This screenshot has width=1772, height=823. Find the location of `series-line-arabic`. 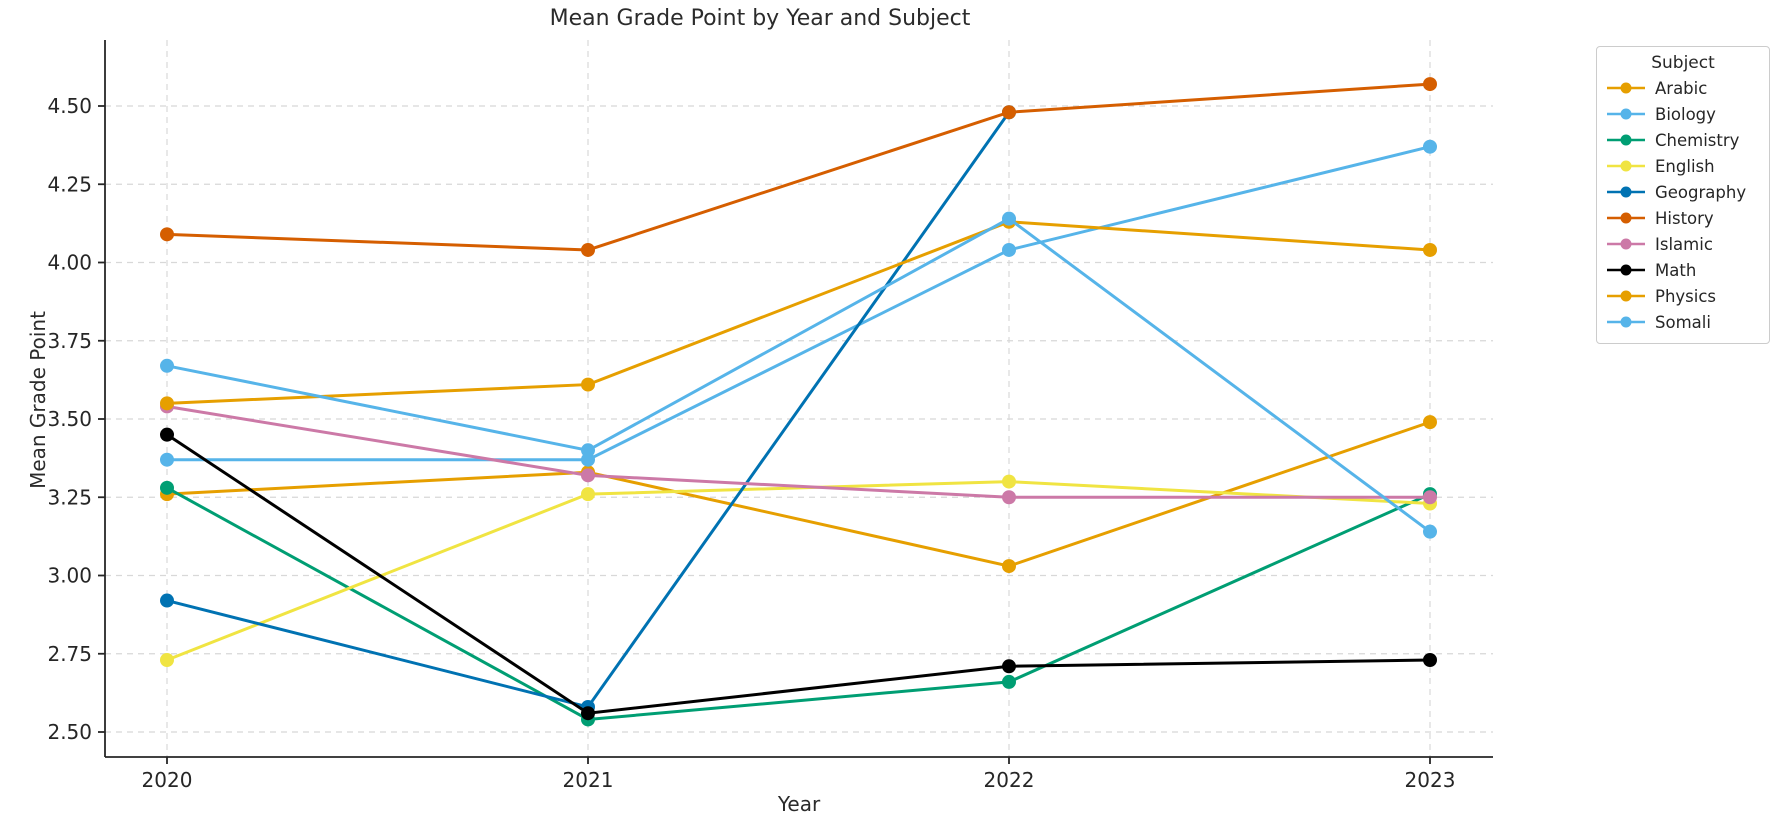

series-line-arabic is located at coordinates (798, 494).